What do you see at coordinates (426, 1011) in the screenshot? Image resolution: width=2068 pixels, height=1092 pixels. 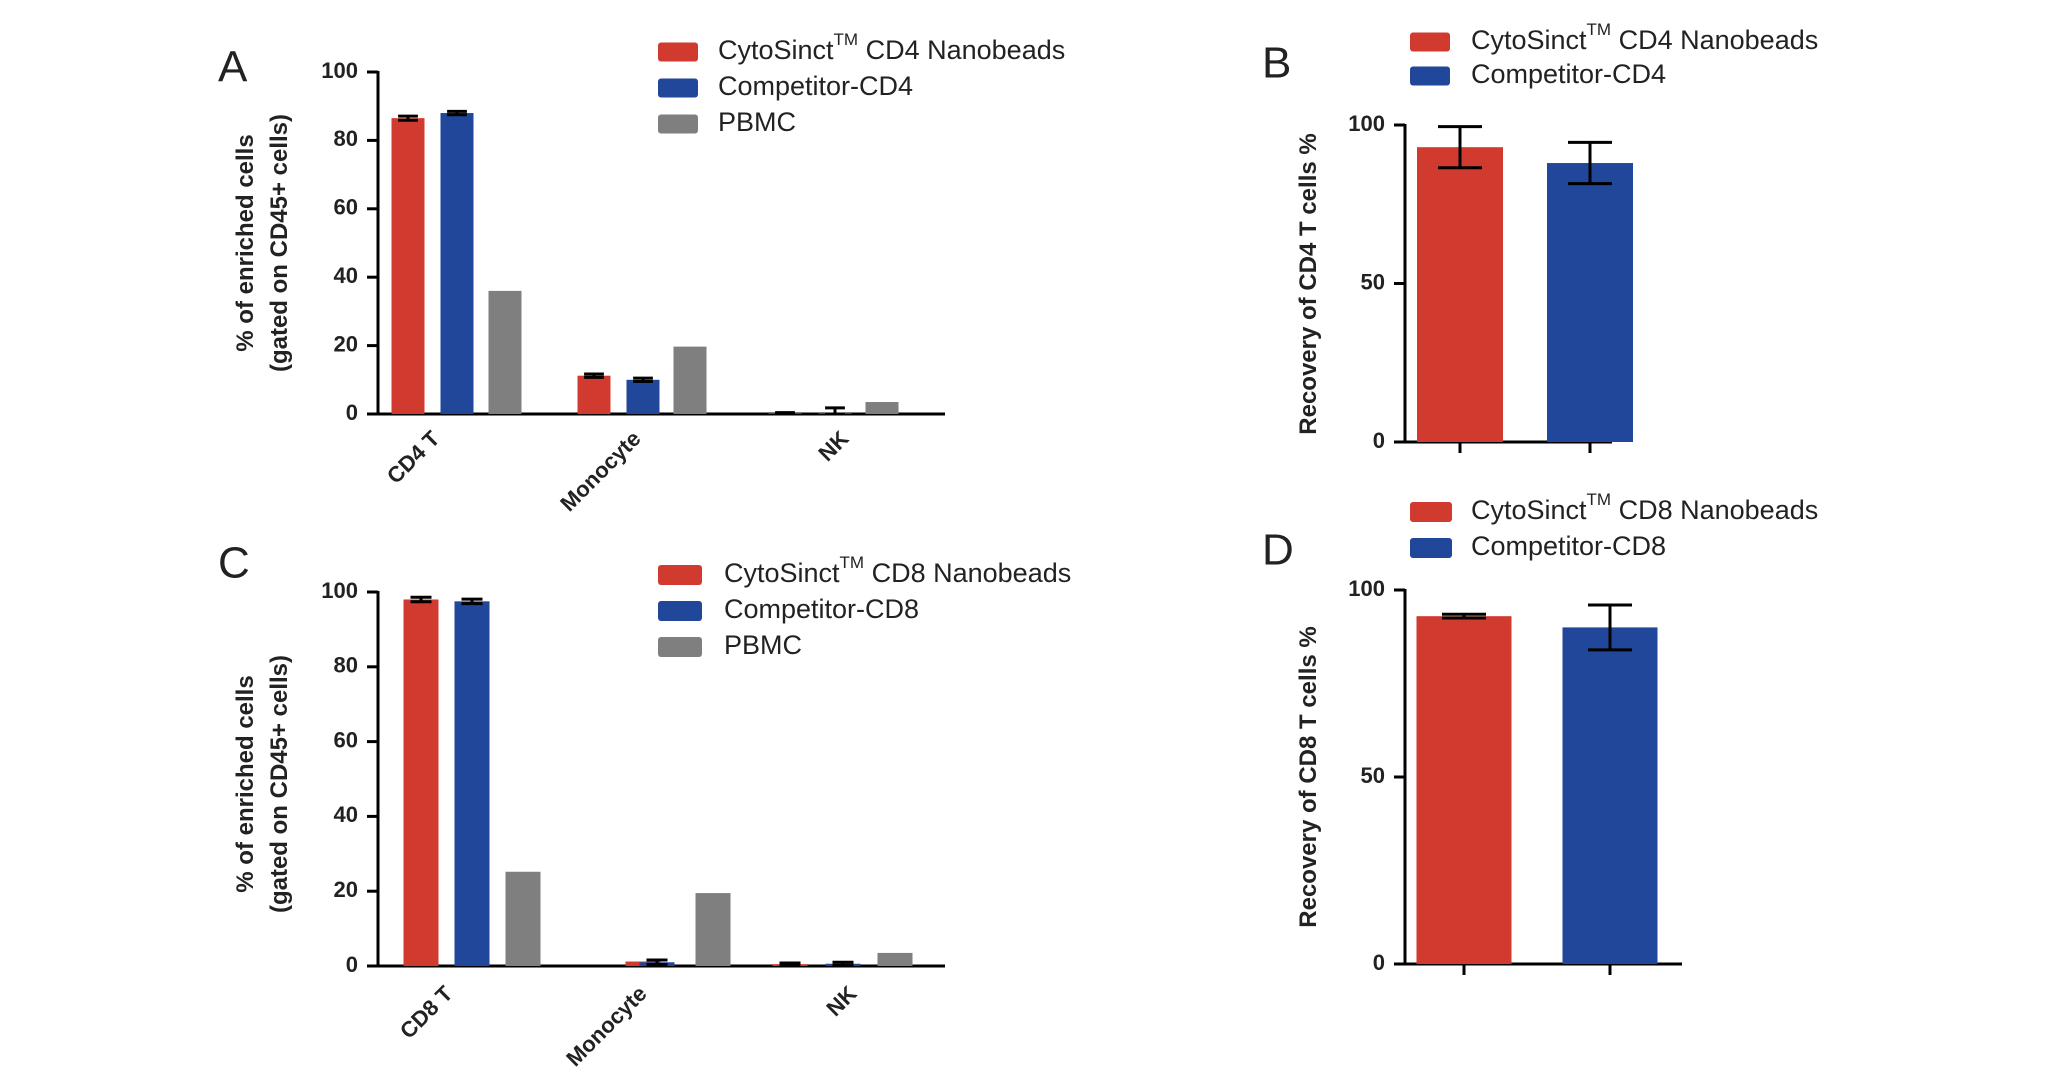 I see `category-label: CD8 T` at bounding box center [426, 1011].